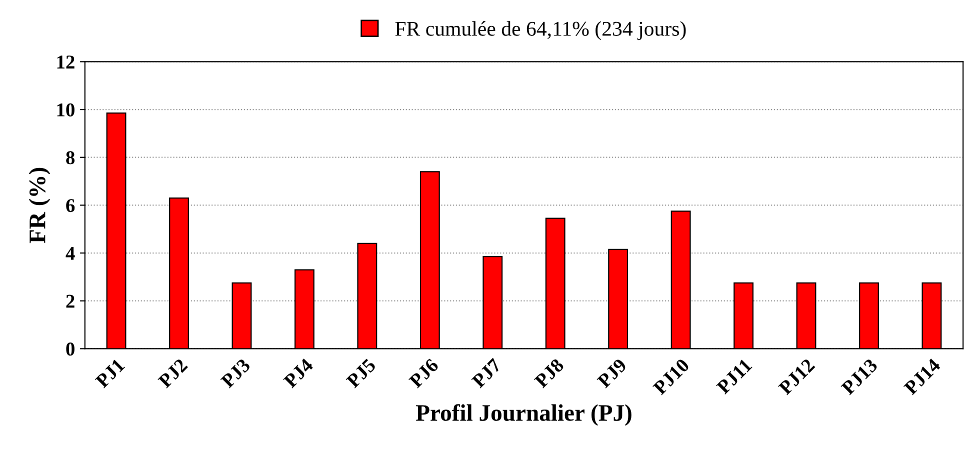 The image size is (965, 457). I want to click on x-tick-label: PJ6, so click(424, 373).